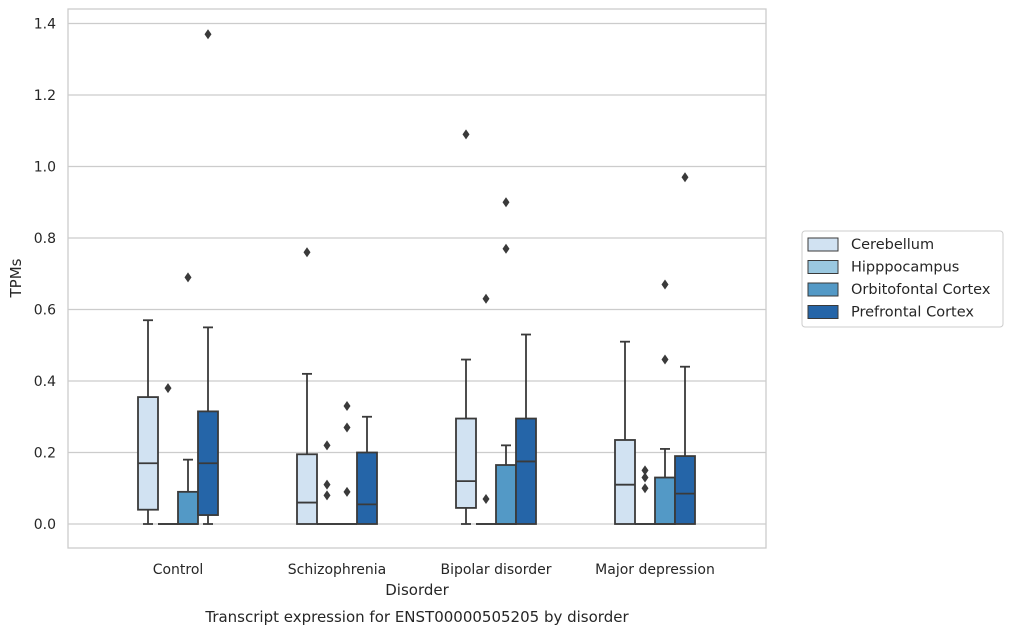 The height and width of the screenshot is (634, 1014). Describe the element at coordinates (45, 96) in the screenshot. I see `y-tick-label: 1.2` at that location.